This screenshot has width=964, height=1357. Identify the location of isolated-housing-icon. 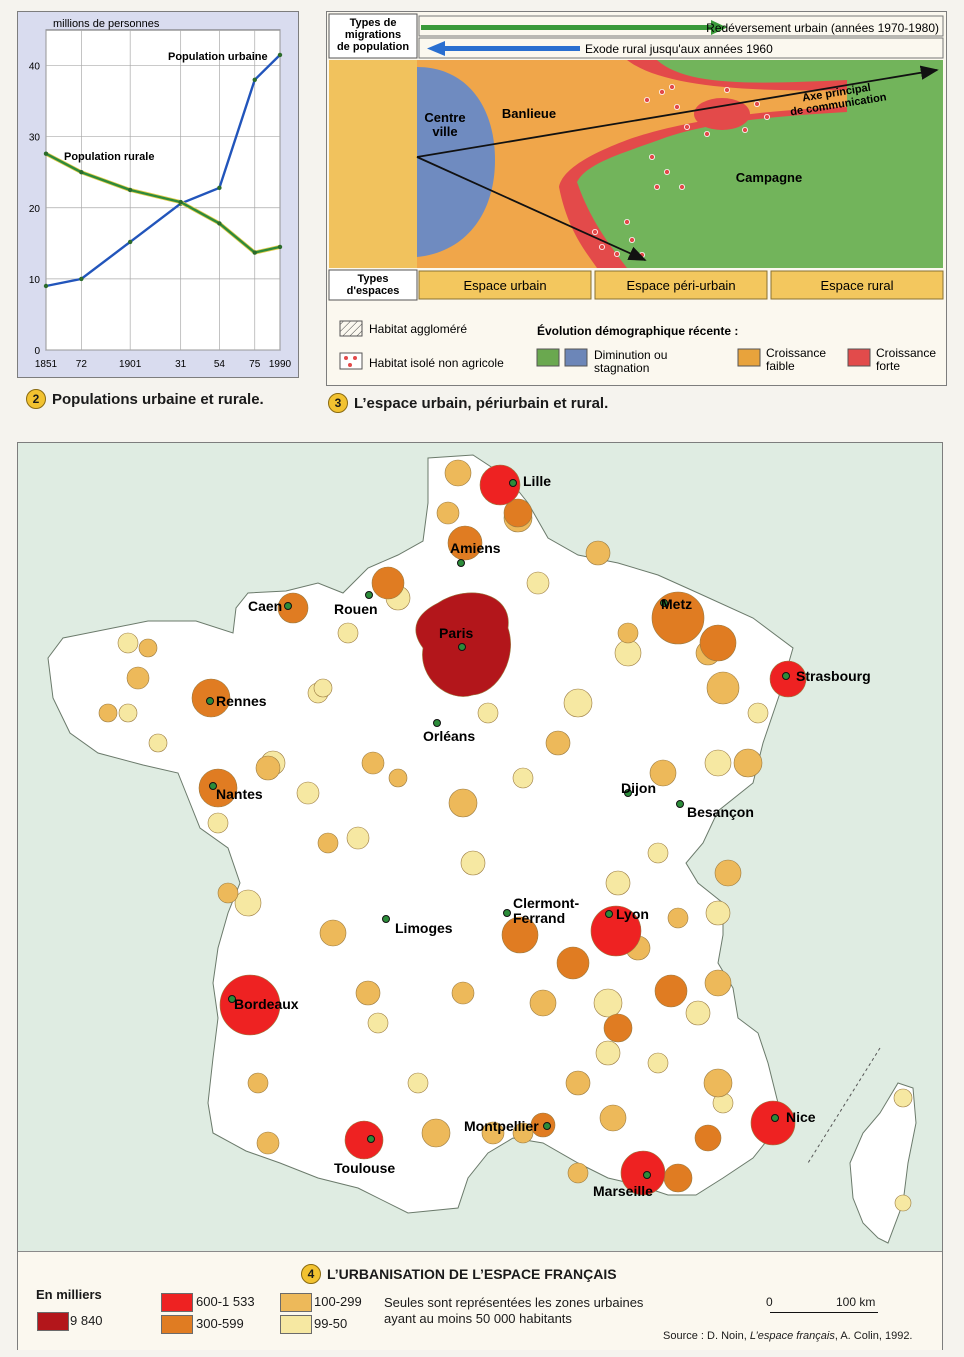
(350, 361).